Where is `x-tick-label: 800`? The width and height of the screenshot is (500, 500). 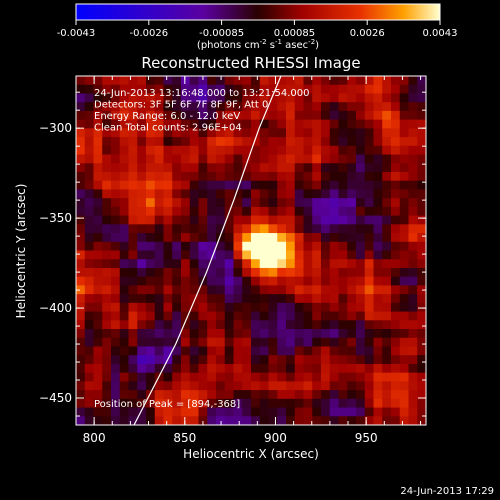 x-tick-label: 800 is located at coordinates (94, 438).